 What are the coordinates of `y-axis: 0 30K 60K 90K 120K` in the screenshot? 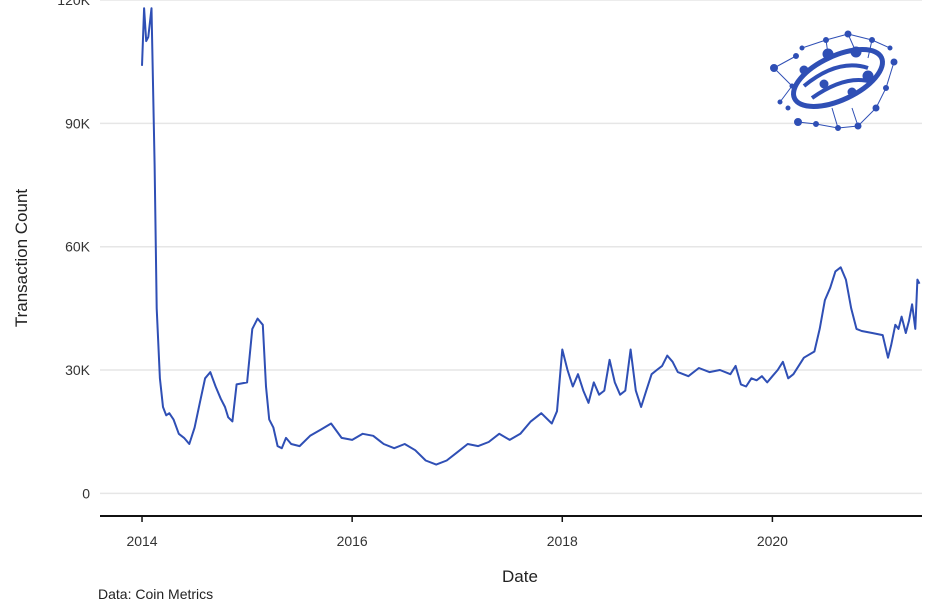 It's located at (73, 250).